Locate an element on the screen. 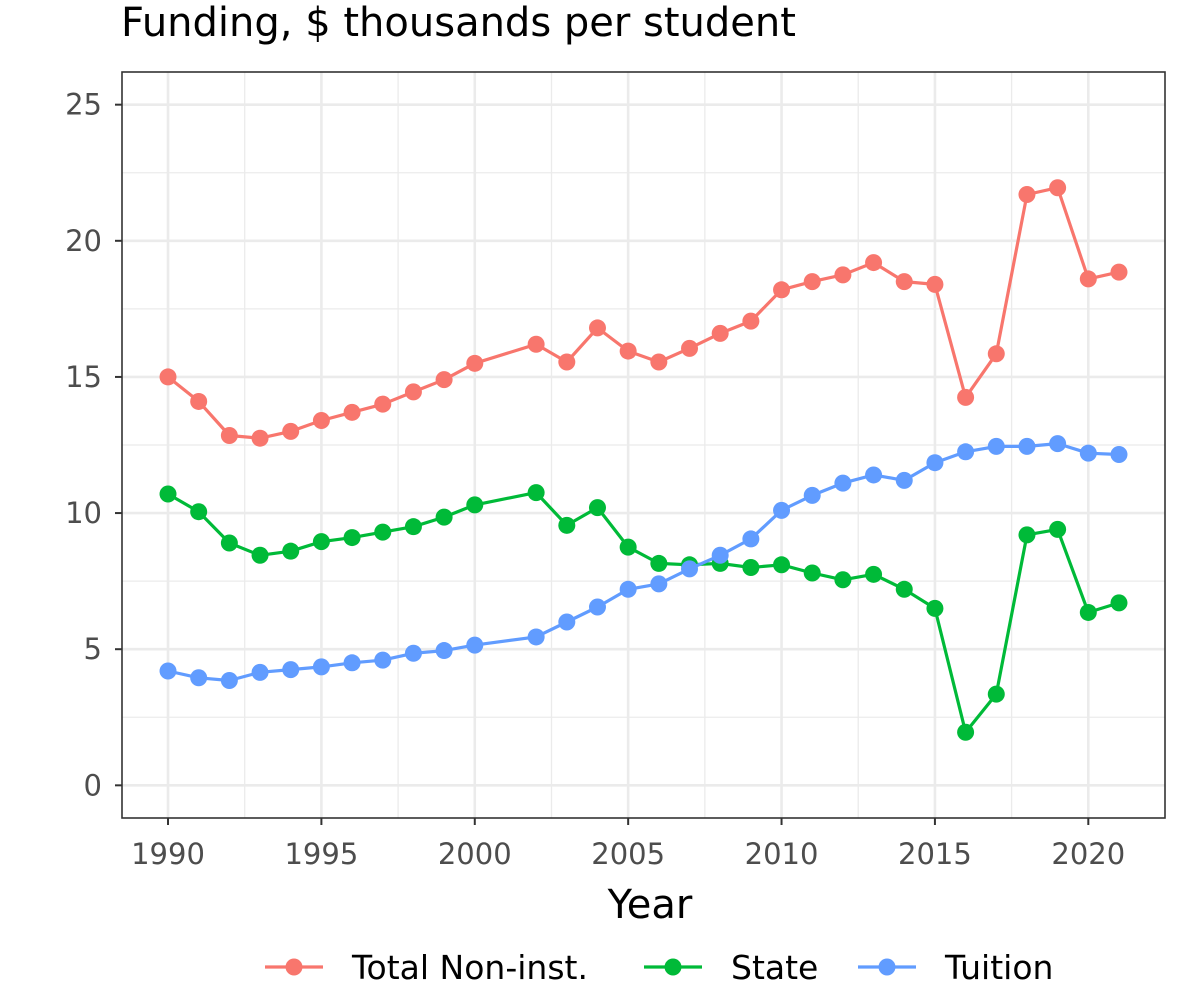 The height and width of the screenshot is (1003, 1181). chart-title: Funding, $ thousands per student is located at coordinates (458, 23).